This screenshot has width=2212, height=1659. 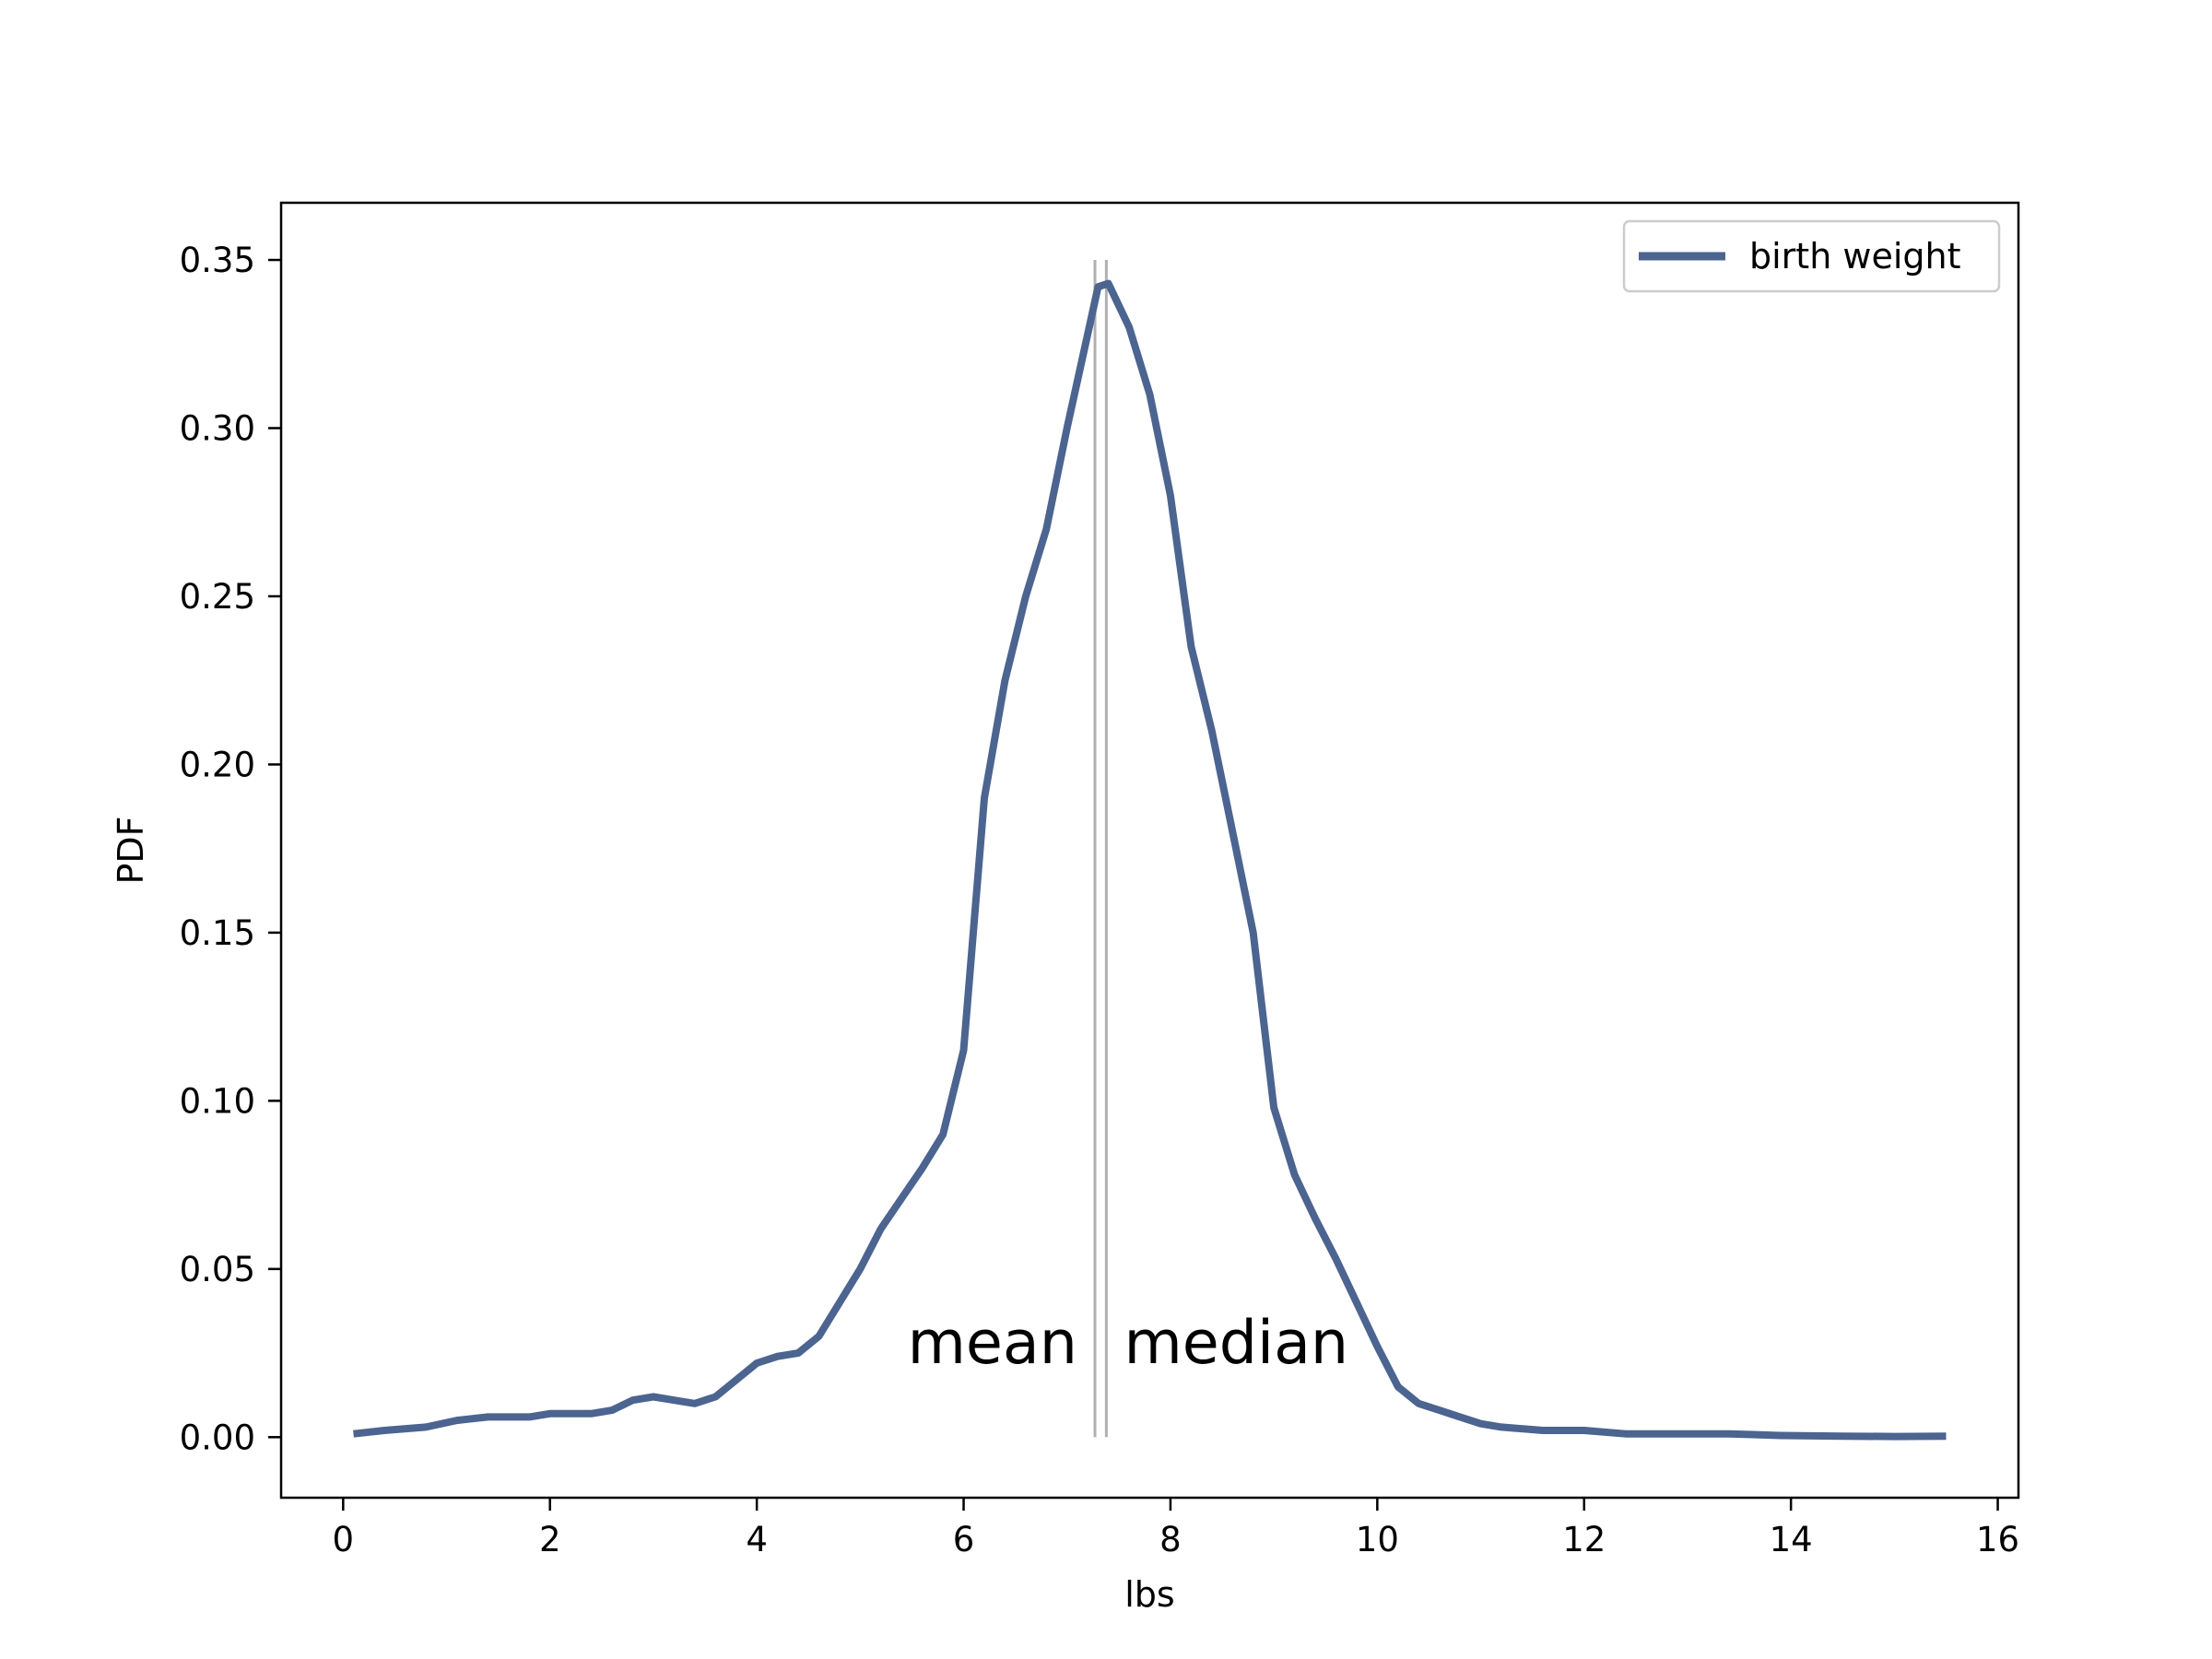 What do you see at coordinates (217, 1101) in the screenshot?
I see `y-tick-label: 0.10` at bounding box center [217, 1101].